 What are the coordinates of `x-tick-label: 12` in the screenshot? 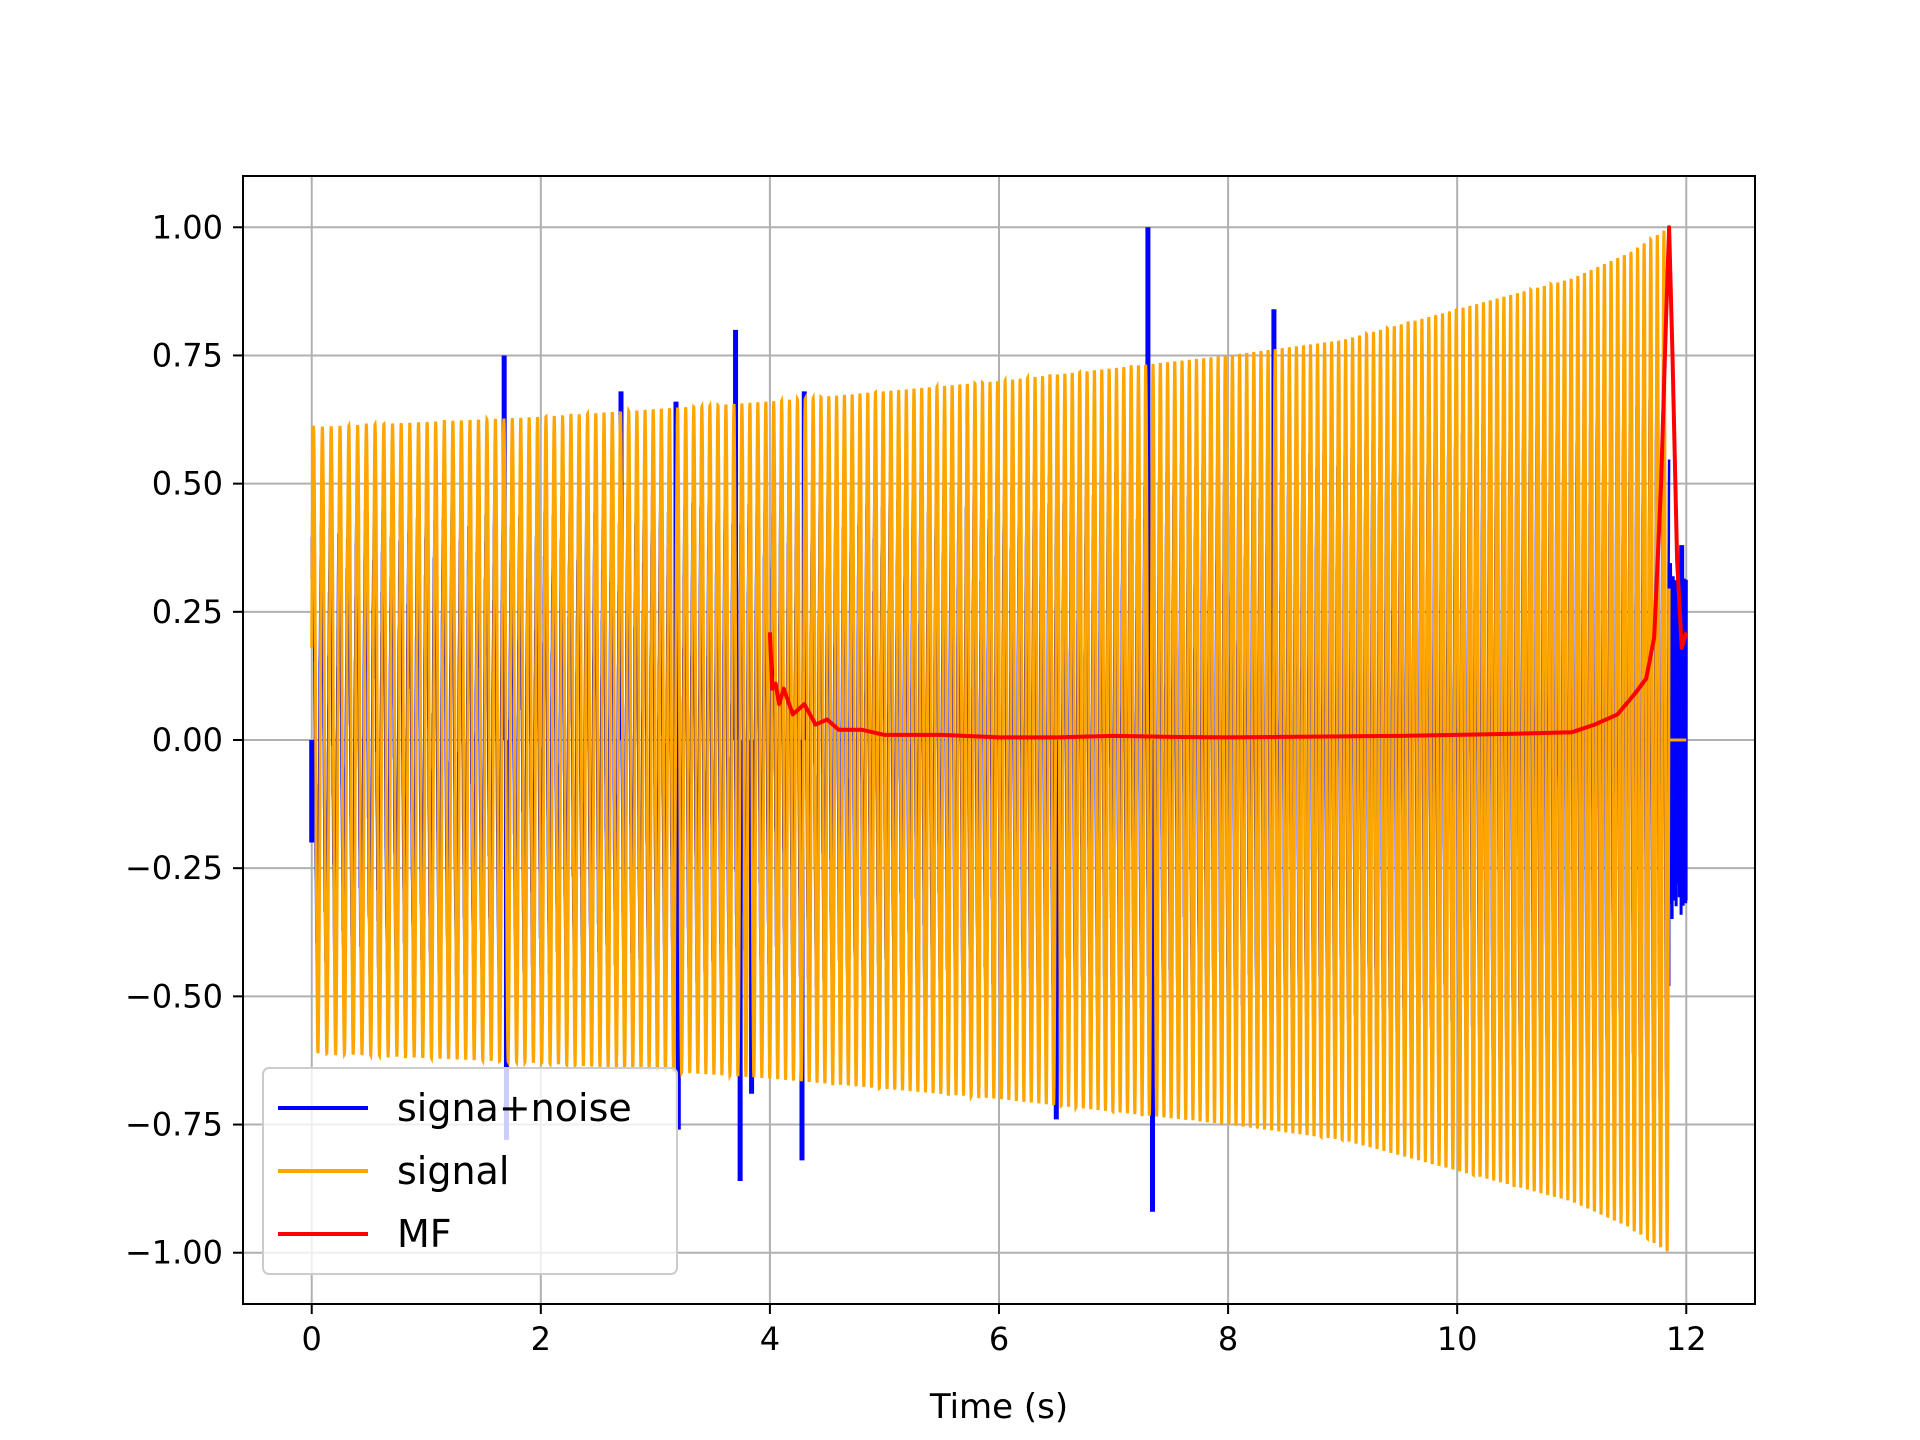 It's located at (1686, 1339).